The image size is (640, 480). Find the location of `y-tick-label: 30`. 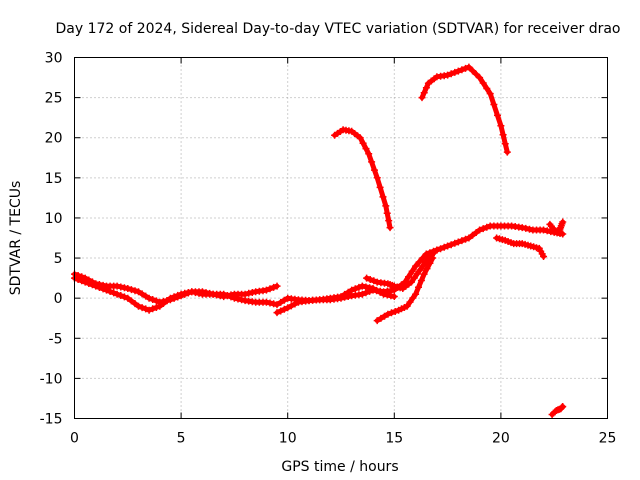

y-tick-label: 30 is located at coordinates (54, 59).